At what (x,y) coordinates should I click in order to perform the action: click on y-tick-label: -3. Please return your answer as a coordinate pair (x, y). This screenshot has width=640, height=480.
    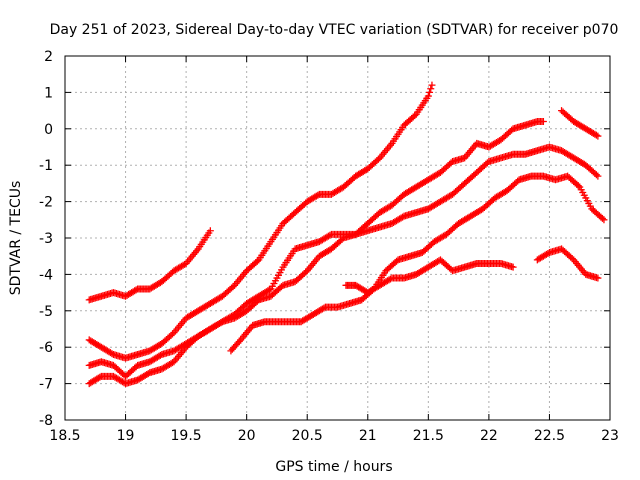
    Looking at the image, I should click on (46, 239).